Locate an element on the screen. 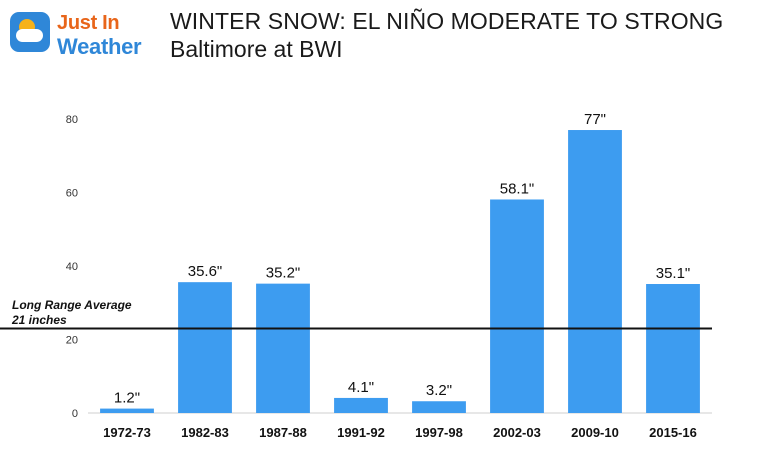 The height and width of the screenshot is (452, 760). average-label-line1: Long Range Average is located at coordinates (72, 305).